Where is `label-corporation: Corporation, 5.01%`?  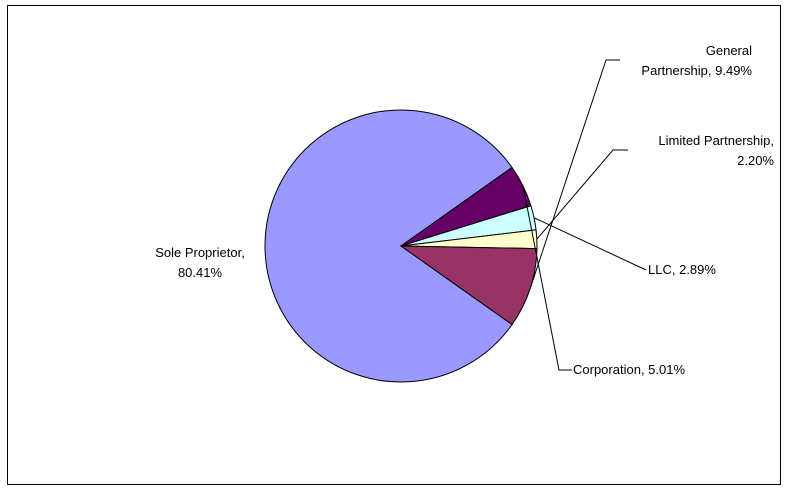 label-corporation: Corporation, 5.01% is located at coordinates (629, 369).